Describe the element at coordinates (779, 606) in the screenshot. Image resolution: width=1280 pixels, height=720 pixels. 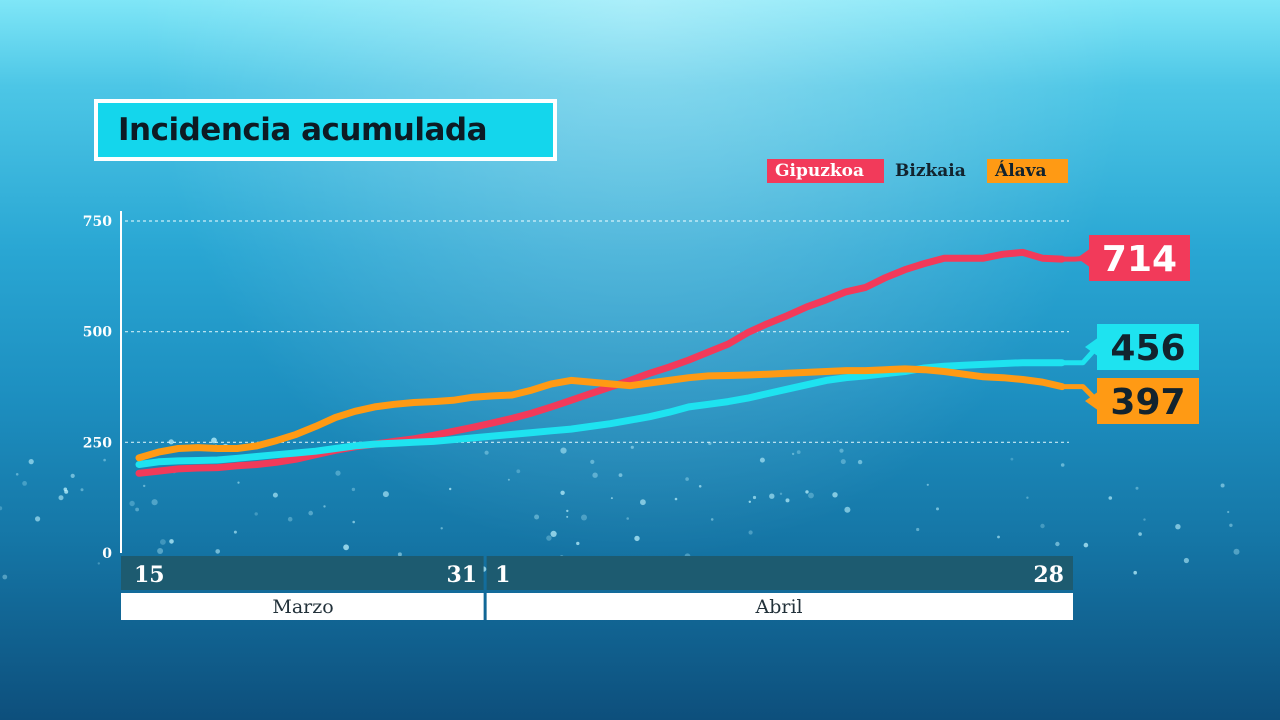
I see `month-strip-abril` at that location.